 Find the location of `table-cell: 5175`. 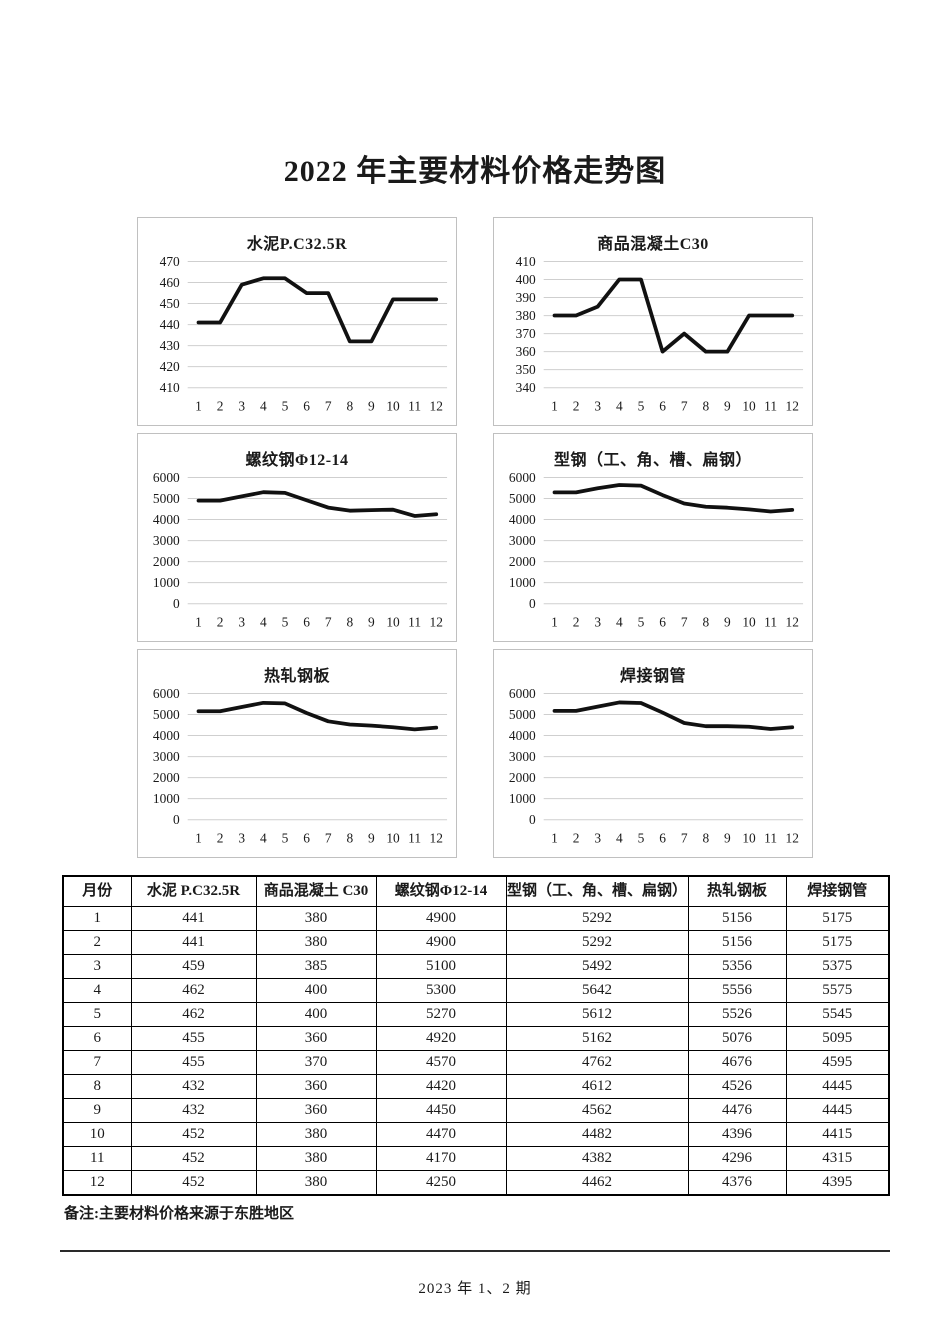

table-cell: 5175 is located at coordinates (837, 918).